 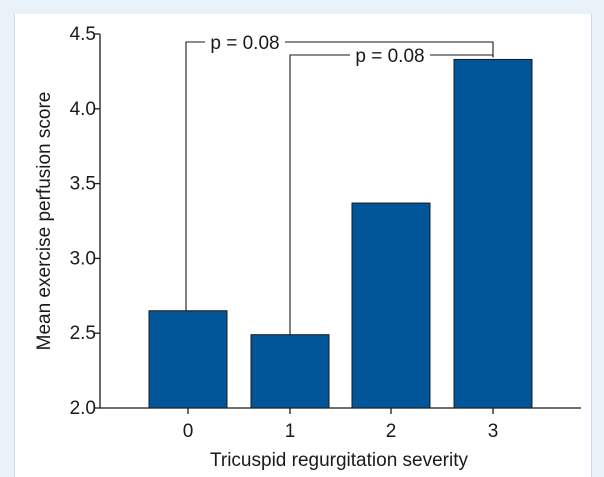 I want to click on x-tick-label: 3, so click(x=493, y=431).